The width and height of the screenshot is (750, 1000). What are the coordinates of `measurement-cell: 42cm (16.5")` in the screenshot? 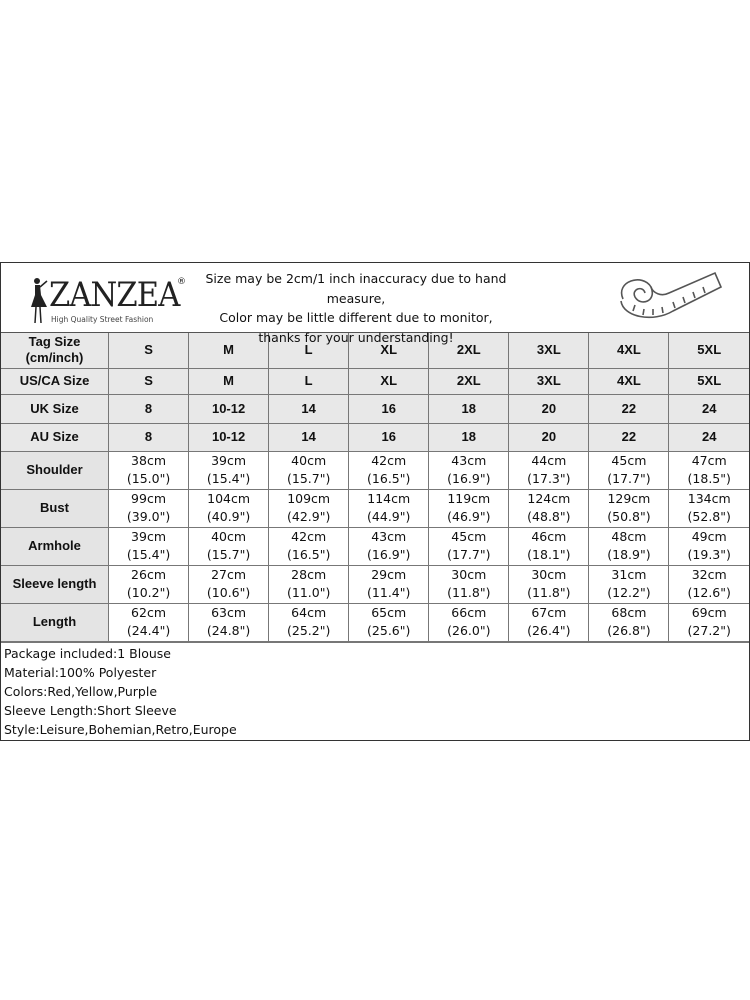 It's located at (309, 546).